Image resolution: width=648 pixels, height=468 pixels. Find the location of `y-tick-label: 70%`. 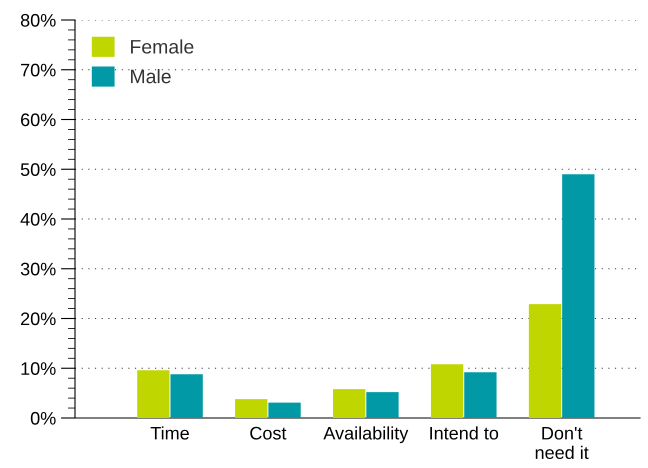

y-tick-label: 70% is located at coordinates (38, 70).